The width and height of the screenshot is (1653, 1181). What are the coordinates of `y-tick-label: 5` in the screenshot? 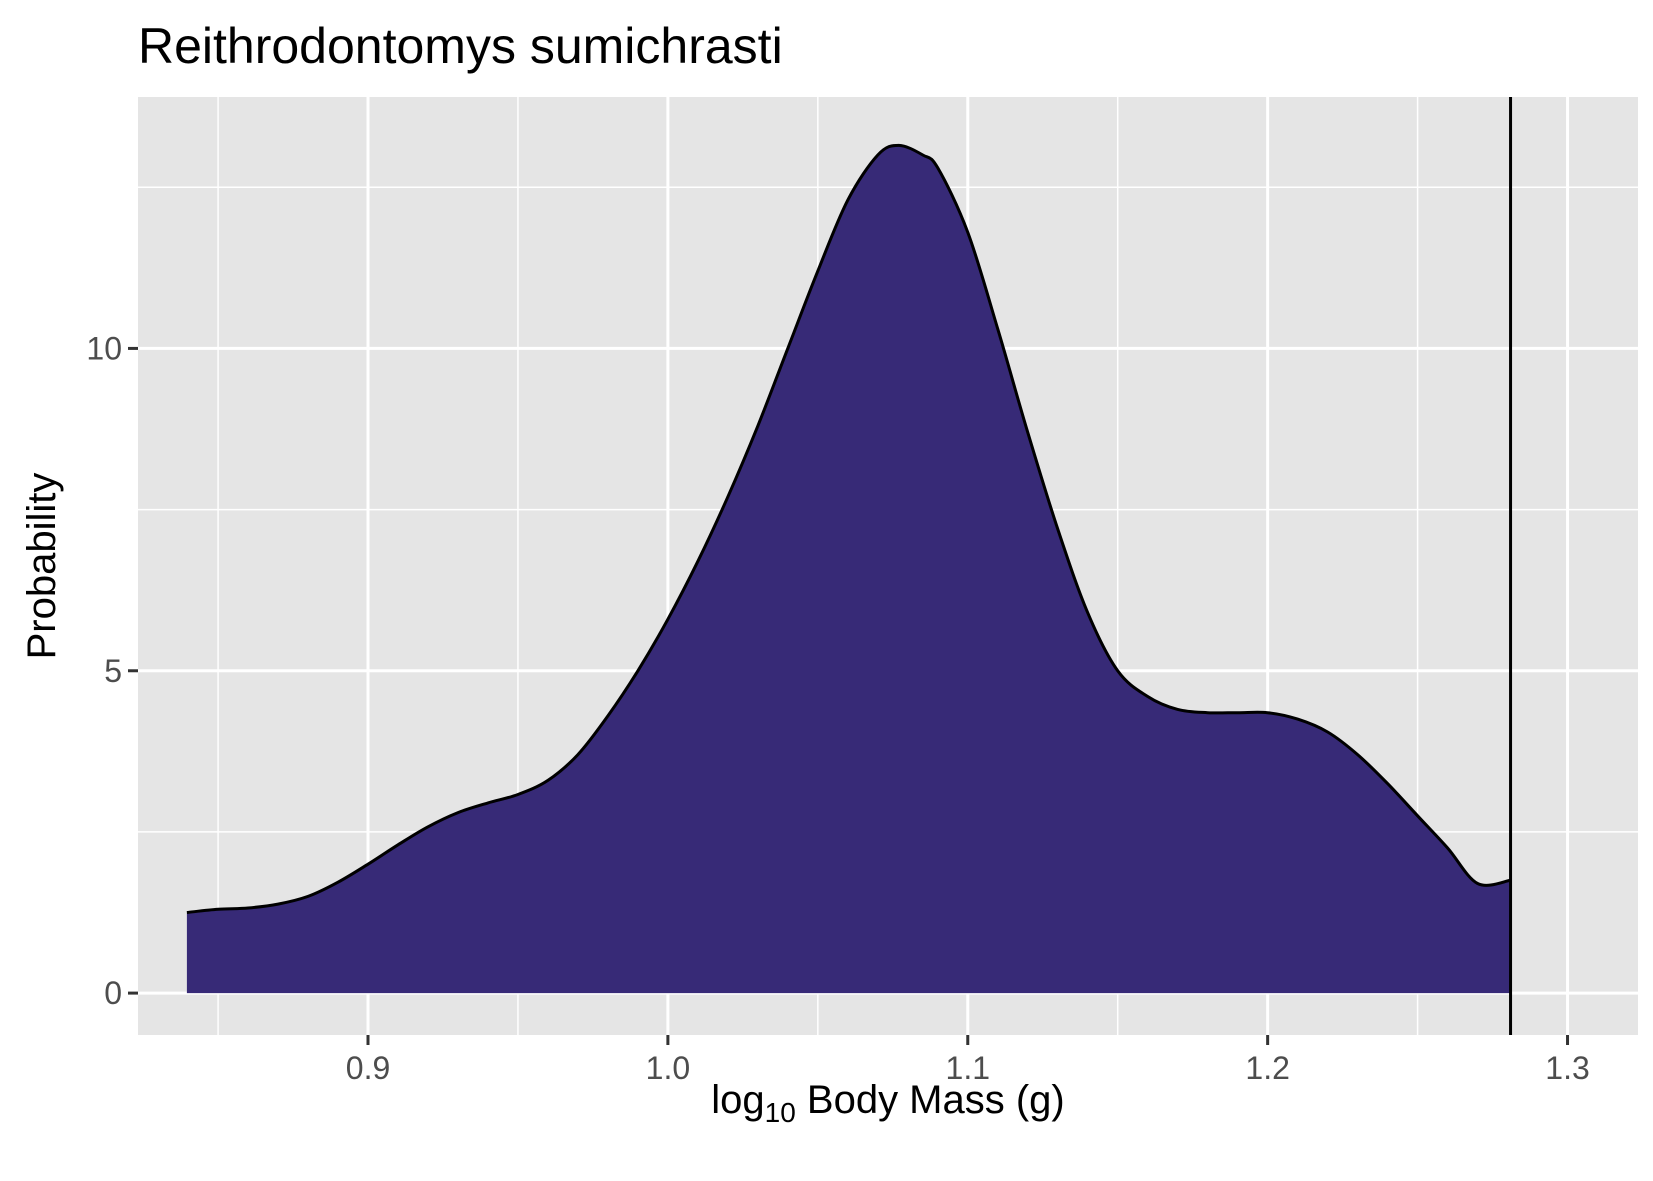 It's located at (113, 671).